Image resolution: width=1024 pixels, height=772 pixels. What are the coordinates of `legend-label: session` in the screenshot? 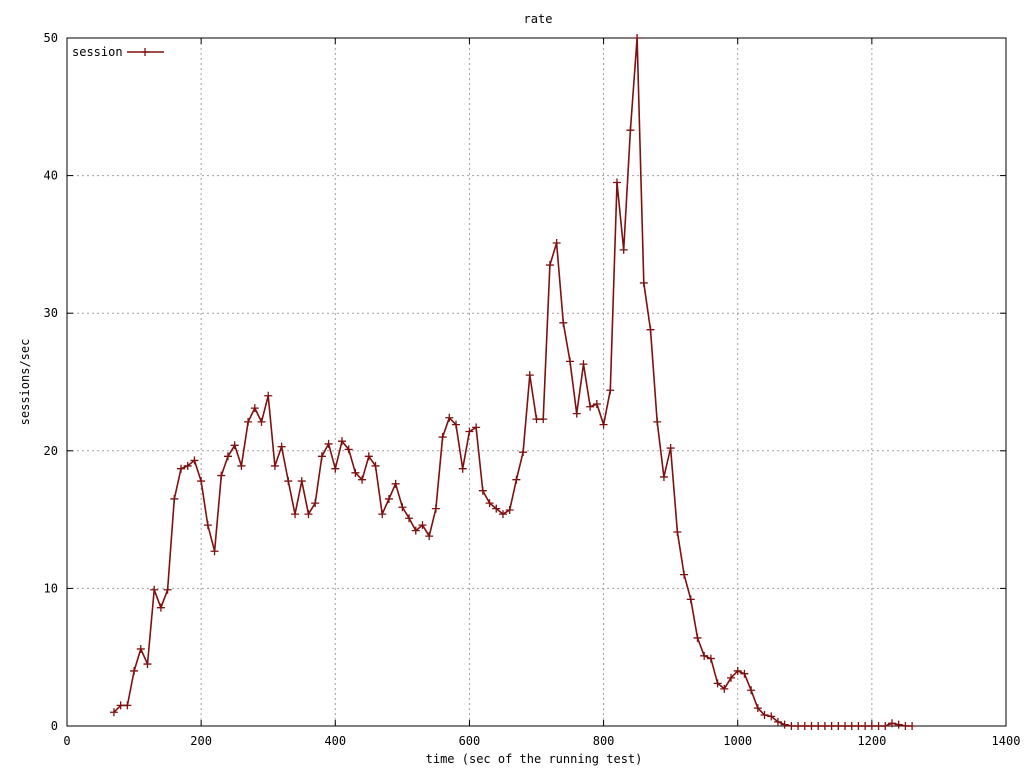 It's located at (97, 52).